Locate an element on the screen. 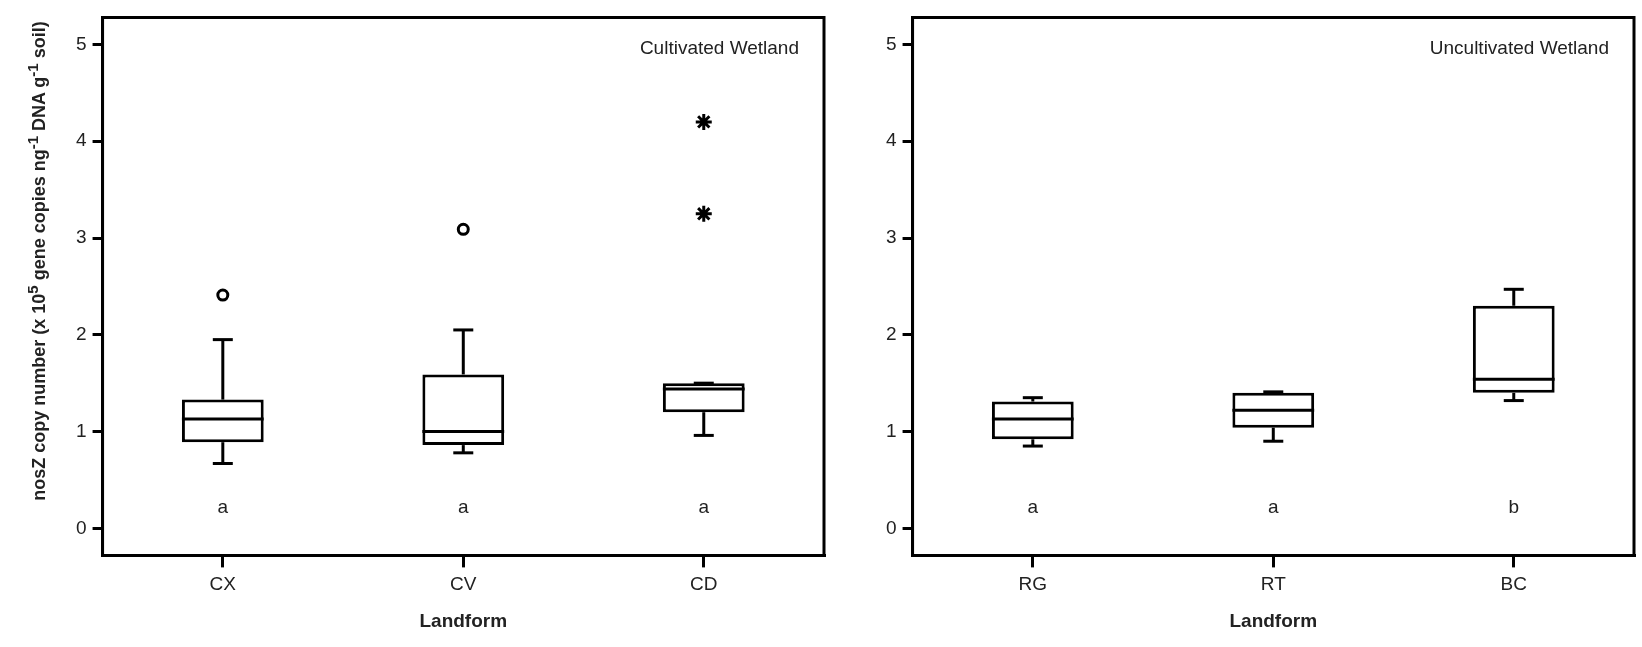 The width and height of the screenshot is (1642, 647). x-tick-label: RG is located at coordinates (1033, 584).